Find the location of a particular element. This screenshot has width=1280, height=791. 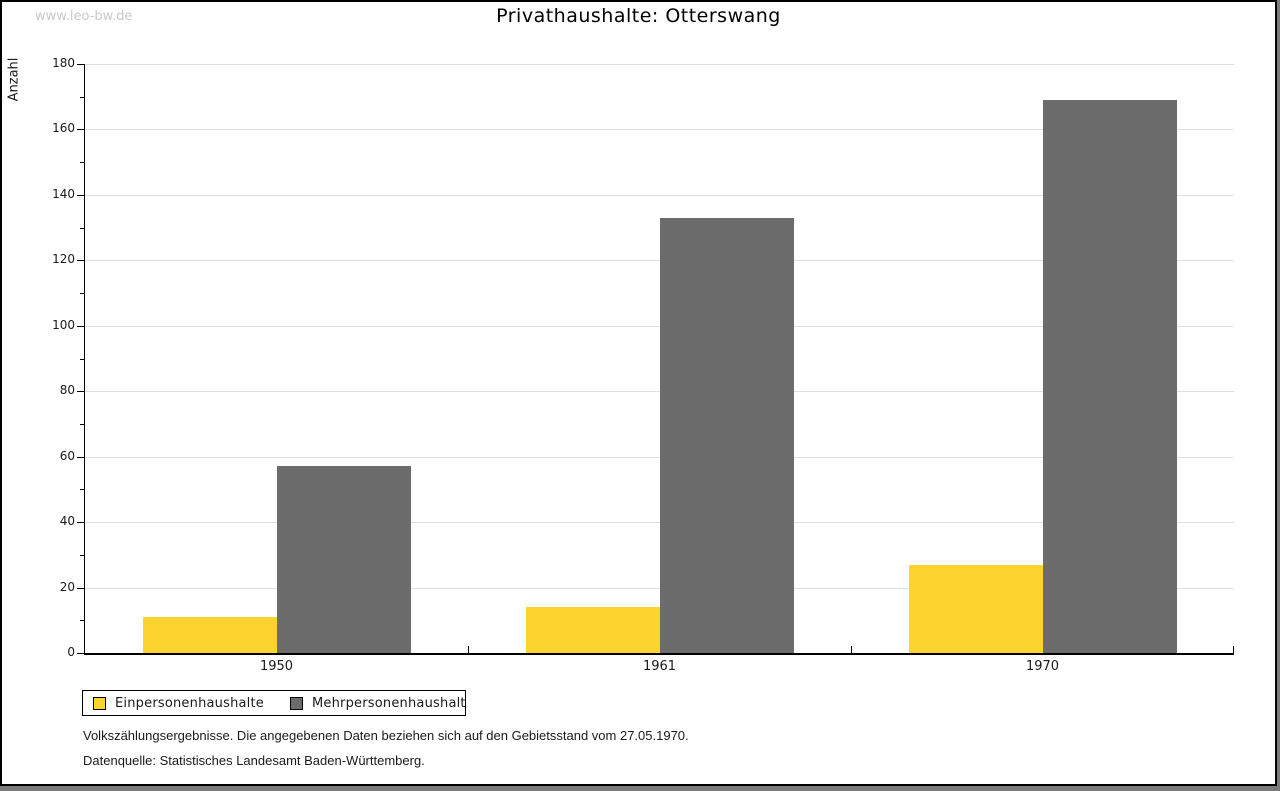

y-tick-label-140: 140 is located at coordinates (63, 193).